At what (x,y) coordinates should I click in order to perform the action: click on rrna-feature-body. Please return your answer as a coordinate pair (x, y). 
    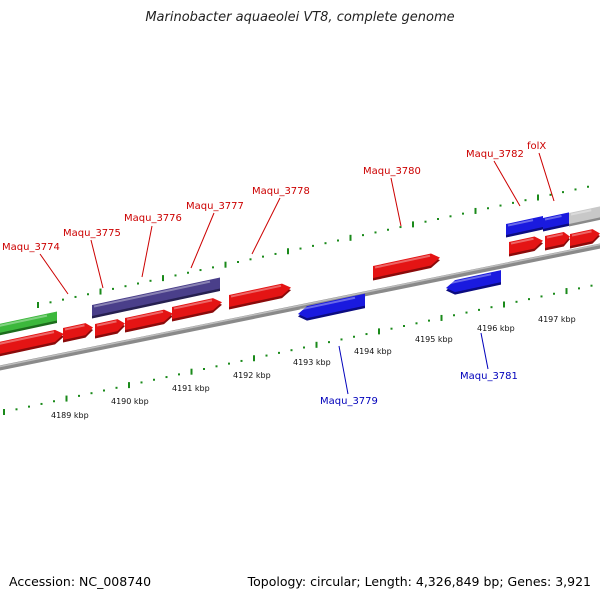
    Looking at the image, I should click on (28, 322).